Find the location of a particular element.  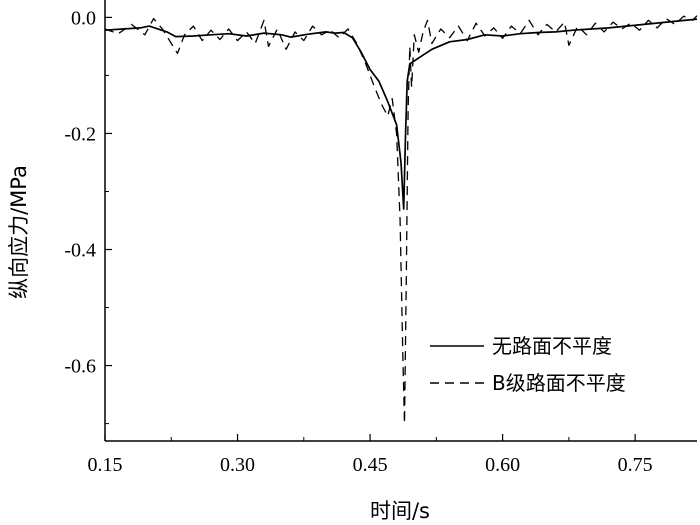

y-tick-label: -0.2 is located at coordinates (80, 134).